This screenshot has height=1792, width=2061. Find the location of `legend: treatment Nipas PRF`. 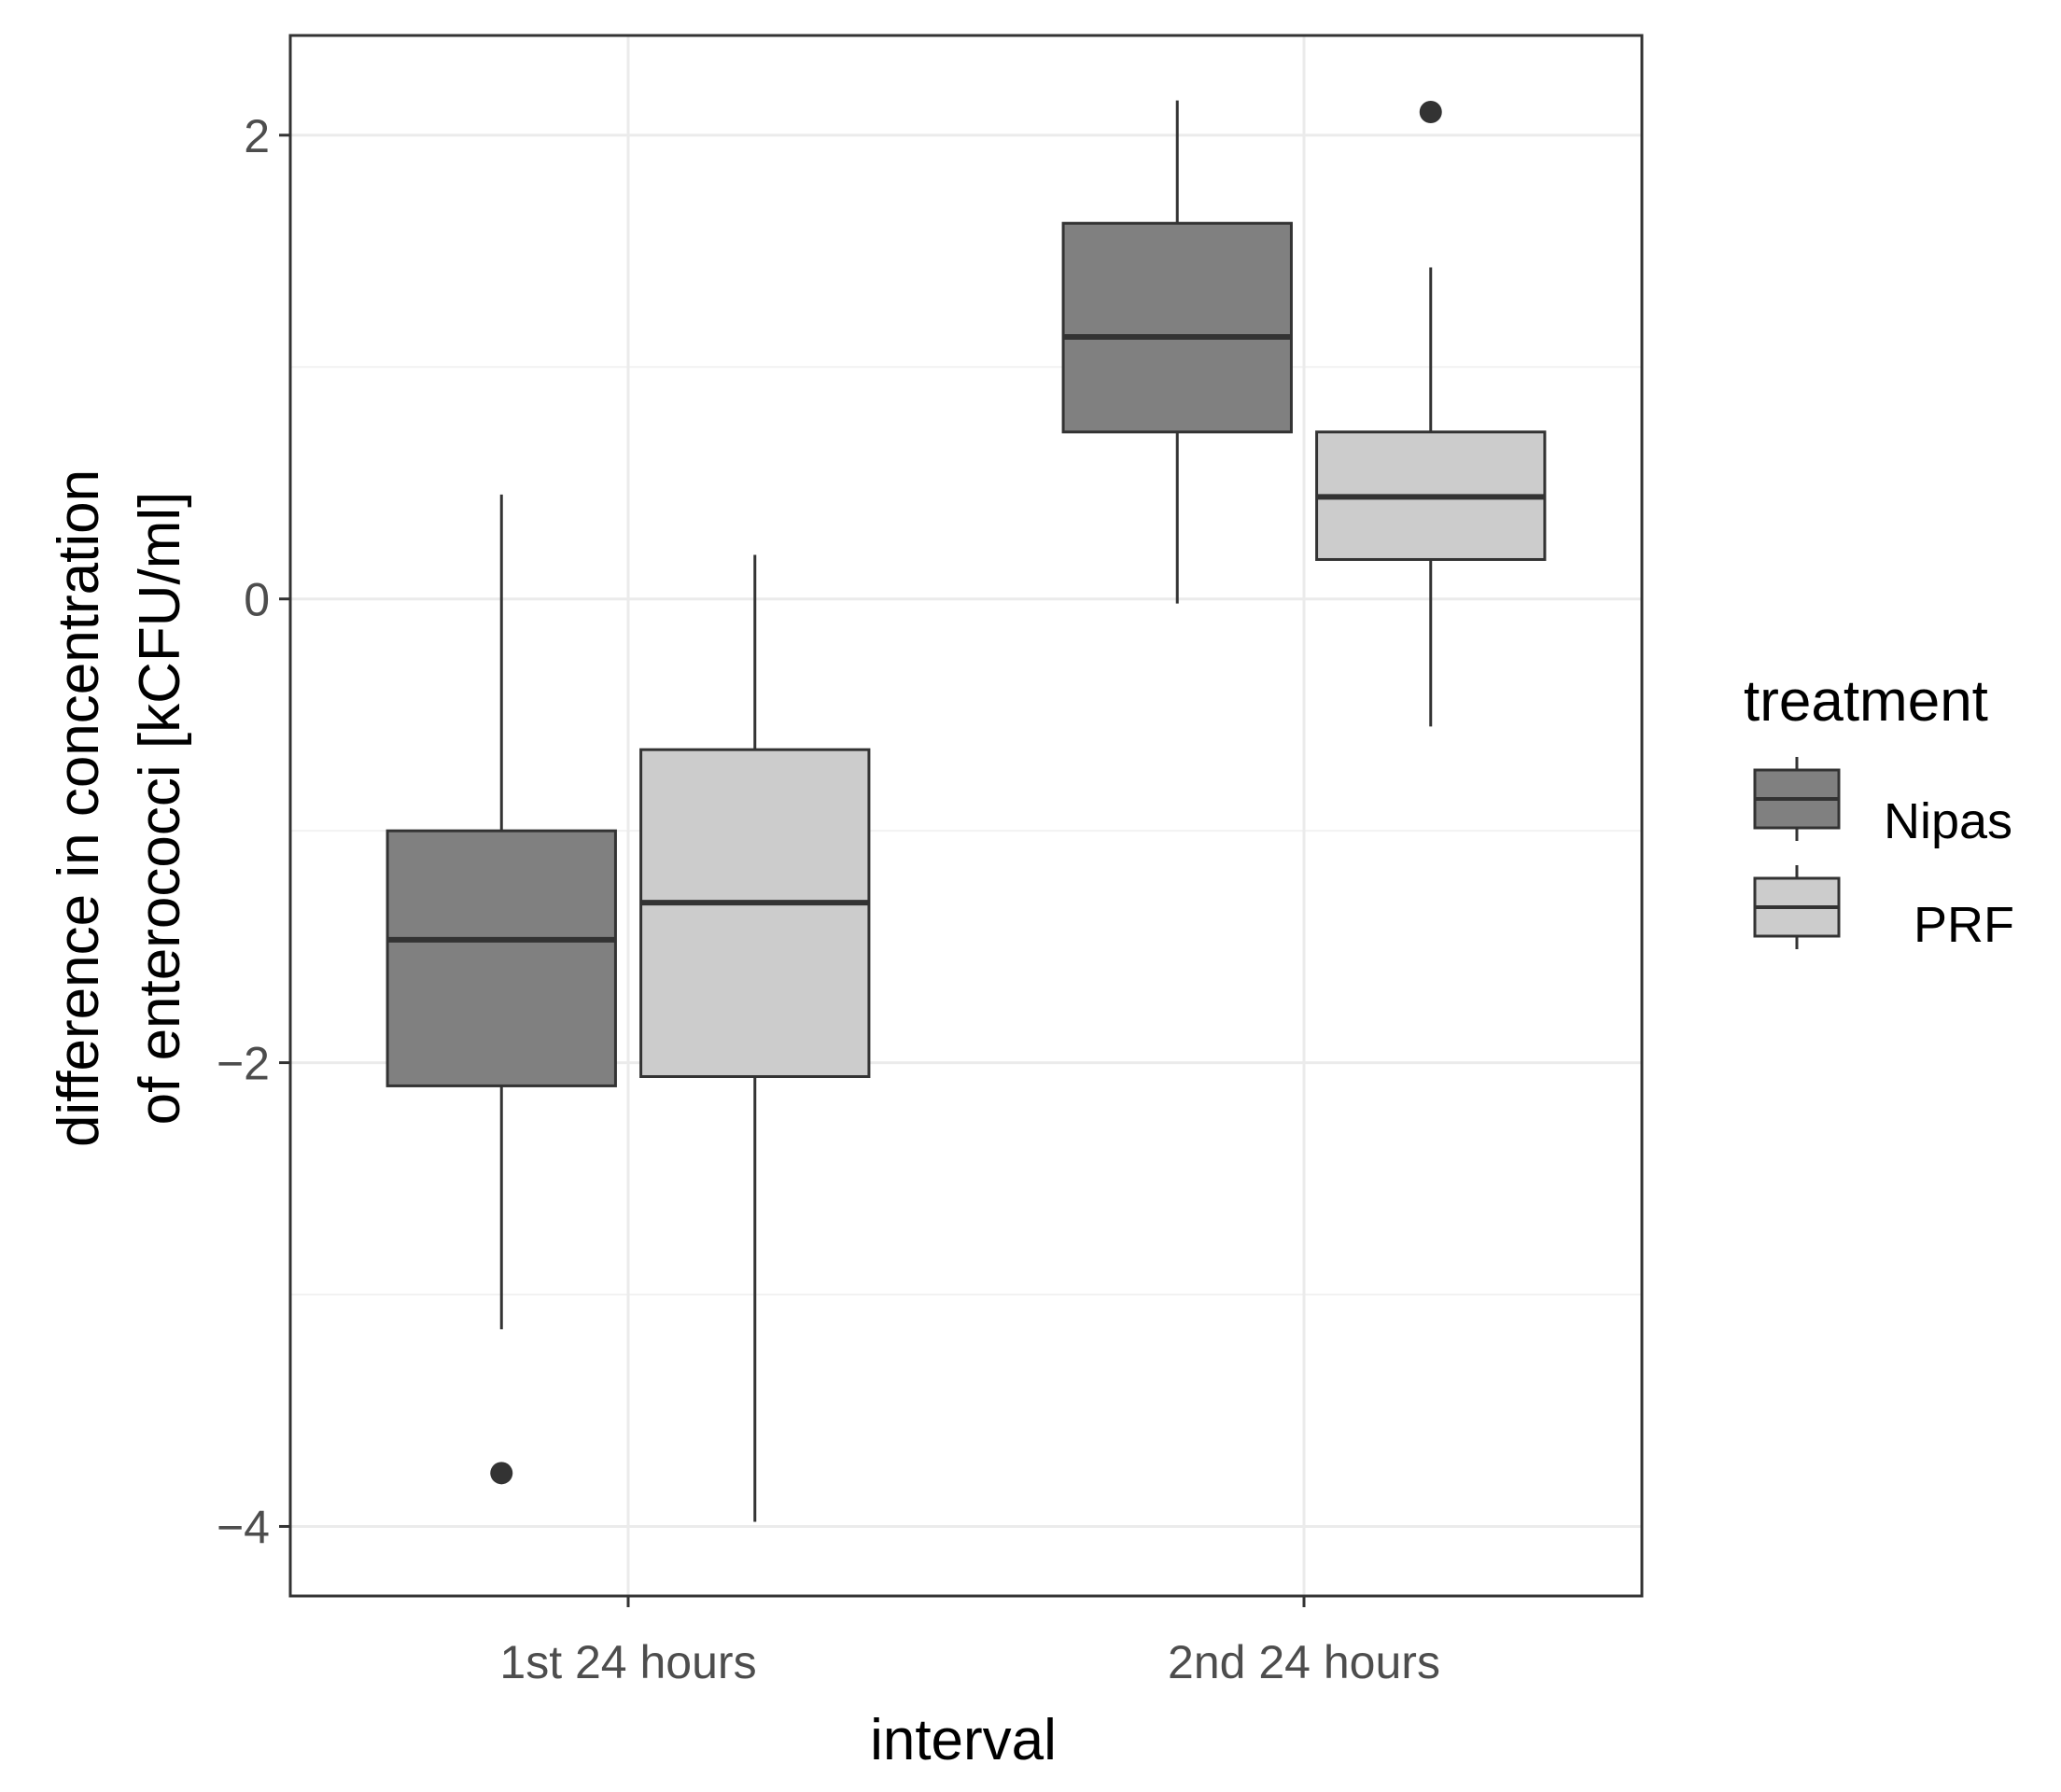

legend: treatment Nipas PRF is located at coordinates (1879, 811).